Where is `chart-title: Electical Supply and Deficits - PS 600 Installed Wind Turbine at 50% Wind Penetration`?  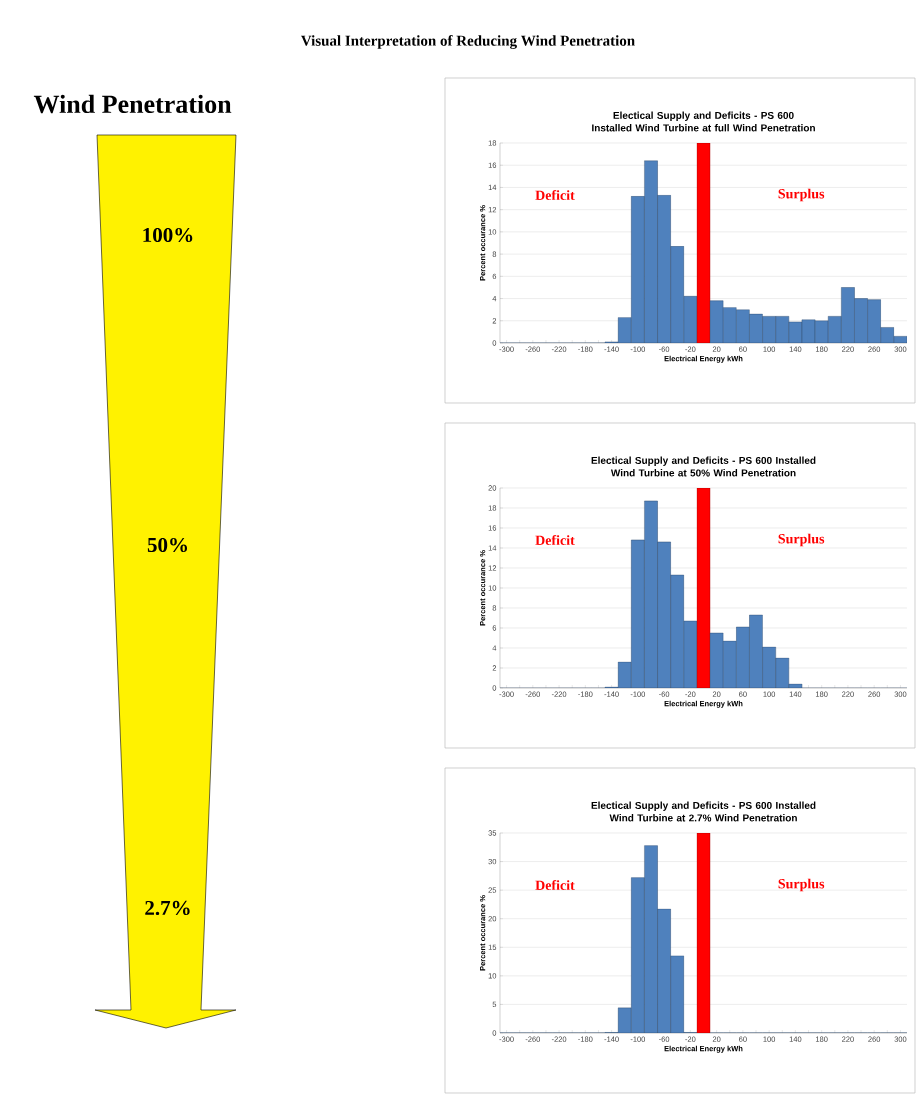
chart-title: Electical Supply and Deficits - PS 600 Installed Wind Turbine at 50% Wind Penetration is located at coordinates (703, 466).